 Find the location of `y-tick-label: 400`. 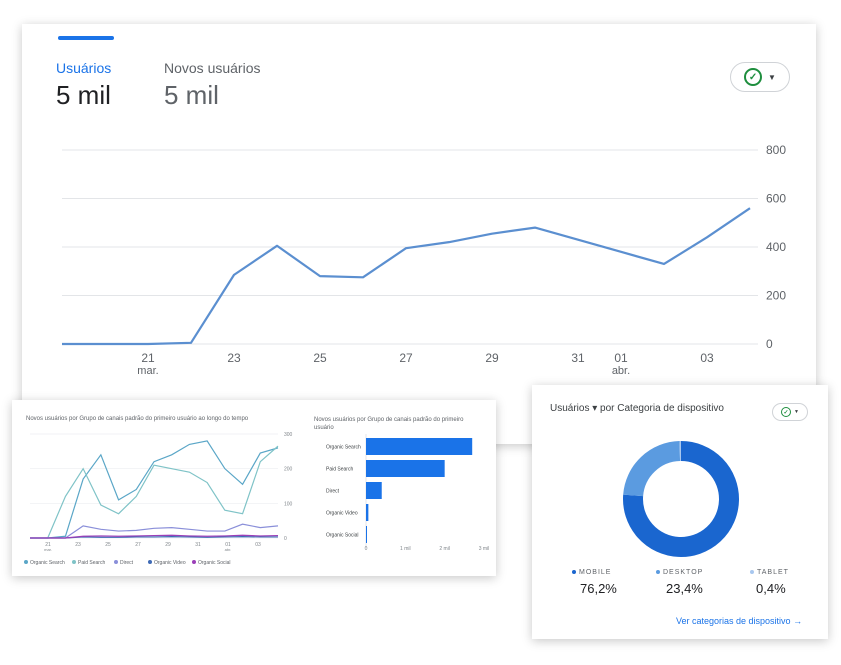

y-tick-label: 400 is located at coordinates (776, 247).